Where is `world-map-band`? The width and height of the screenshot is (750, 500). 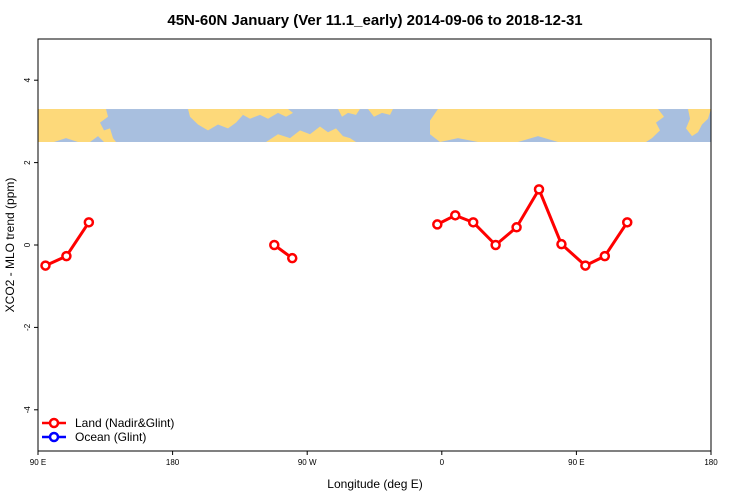 world-map-band is located at coordinates (374, 125).